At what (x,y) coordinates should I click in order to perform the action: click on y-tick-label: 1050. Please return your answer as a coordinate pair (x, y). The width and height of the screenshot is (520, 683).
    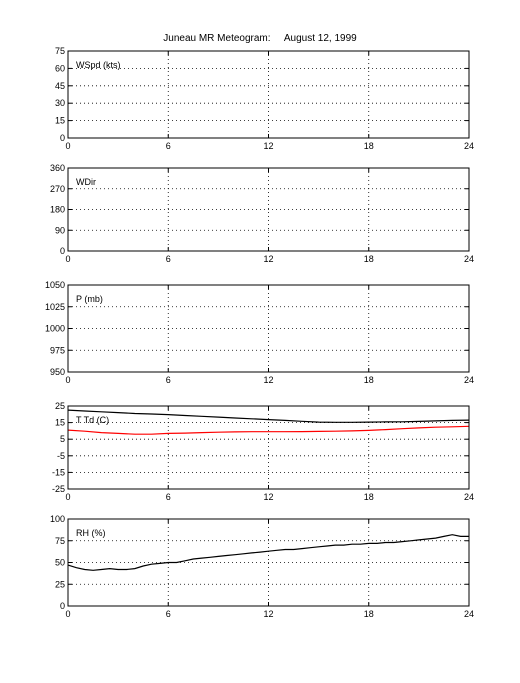
    Looking at the image, I should click on (55, 285).